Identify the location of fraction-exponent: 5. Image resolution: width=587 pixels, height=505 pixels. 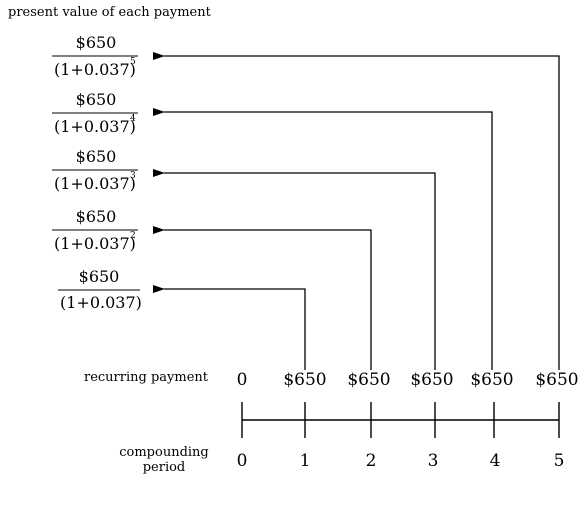
(133, 62).